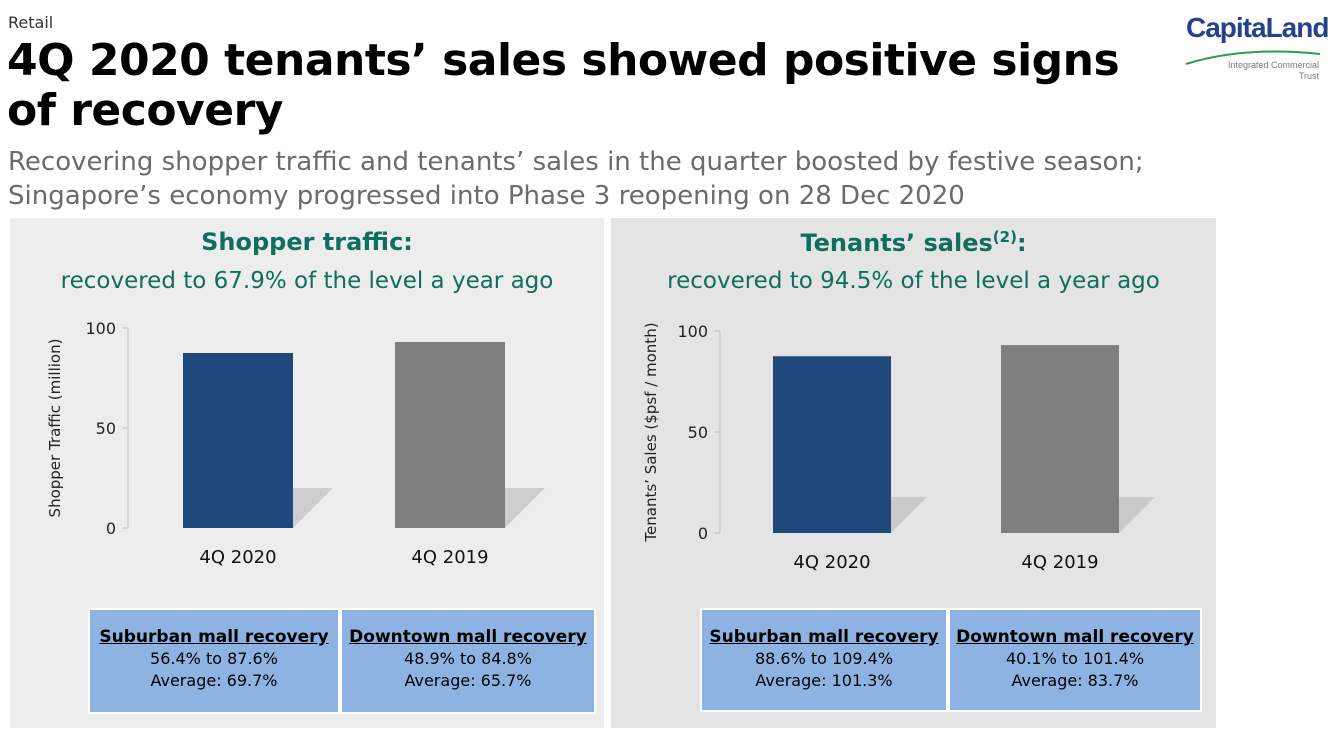  What do you see at coordinates (824, 680) in the screenshot?
I see `suburban-sales-box-average: Average: 101.3%` at bounding box center [824, 680].